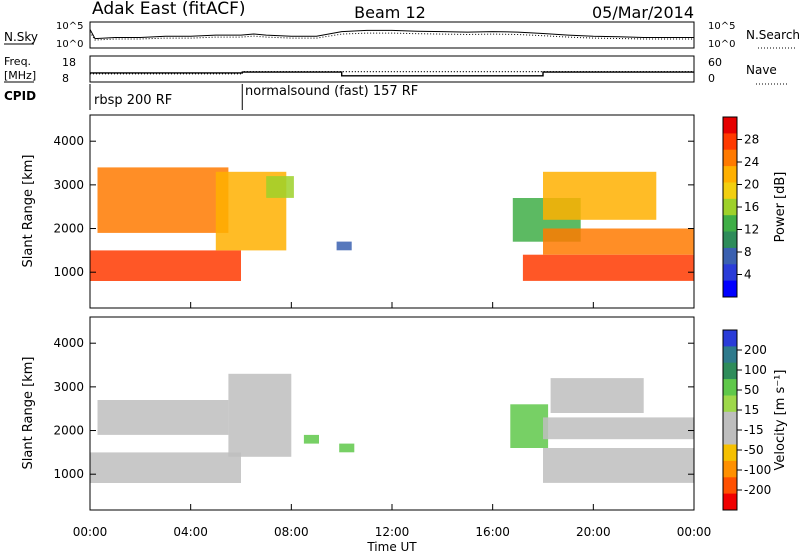 Image resolution: width=800 pixels, height=554 pixels. Describe the element at coordinates (392, 72) in the screenshot. I see `nave-line` at that location.